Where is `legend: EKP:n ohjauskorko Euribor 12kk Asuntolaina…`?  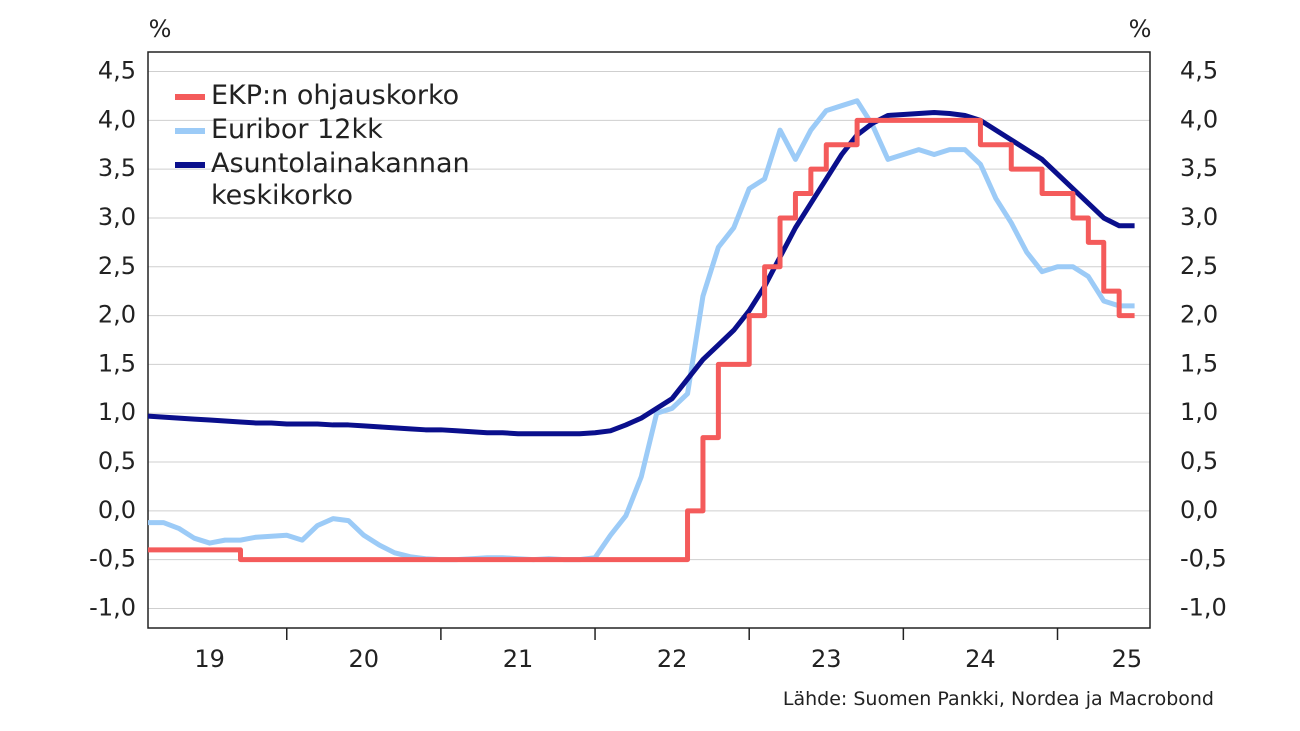 legend: EKP:n ohjauskorko Euribor 12kk Asuntolaina… is located at coordinates (322, 147).